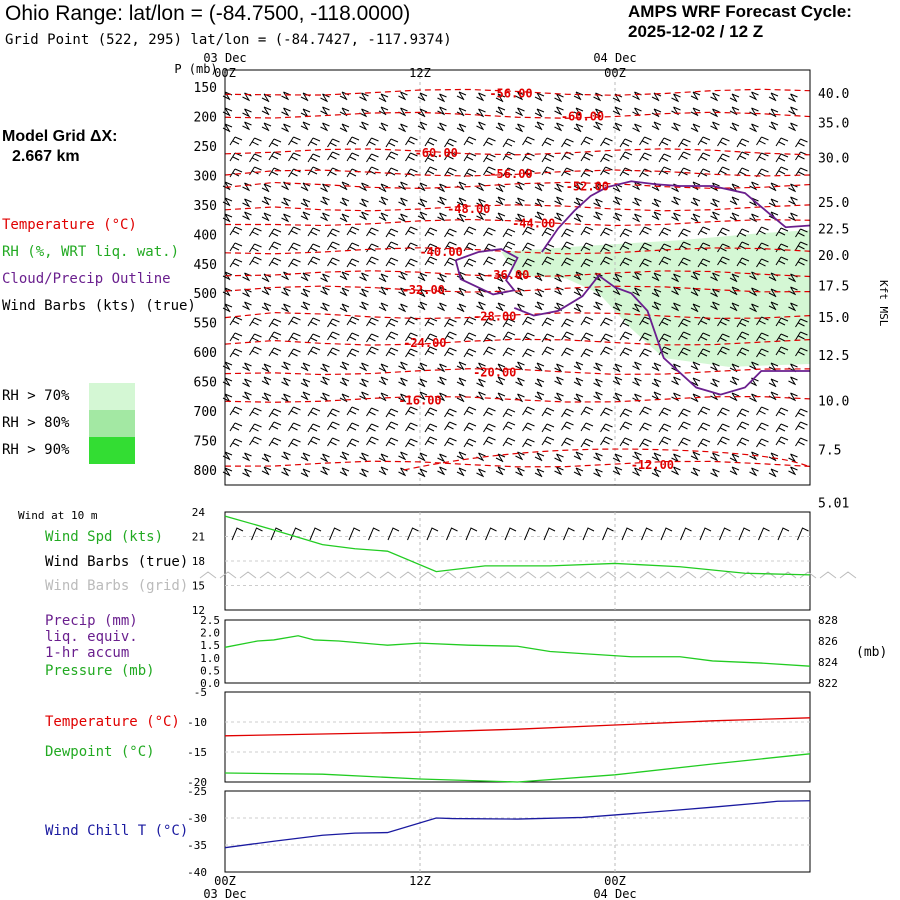 This screenshot has height=900, width=900. What do you see at coordinates (833, 203) in the screenshot?
I see `height-tick-3: 25.0` at bounding box center [833, 203].